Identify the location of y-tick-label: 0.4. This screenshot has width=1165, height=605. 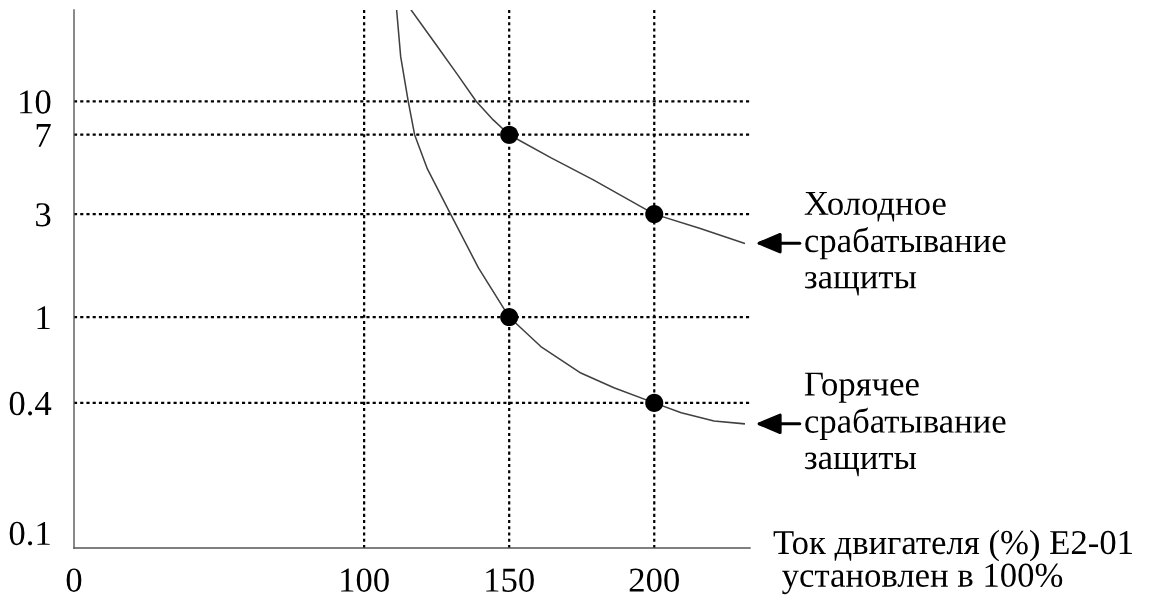
(30, 403).